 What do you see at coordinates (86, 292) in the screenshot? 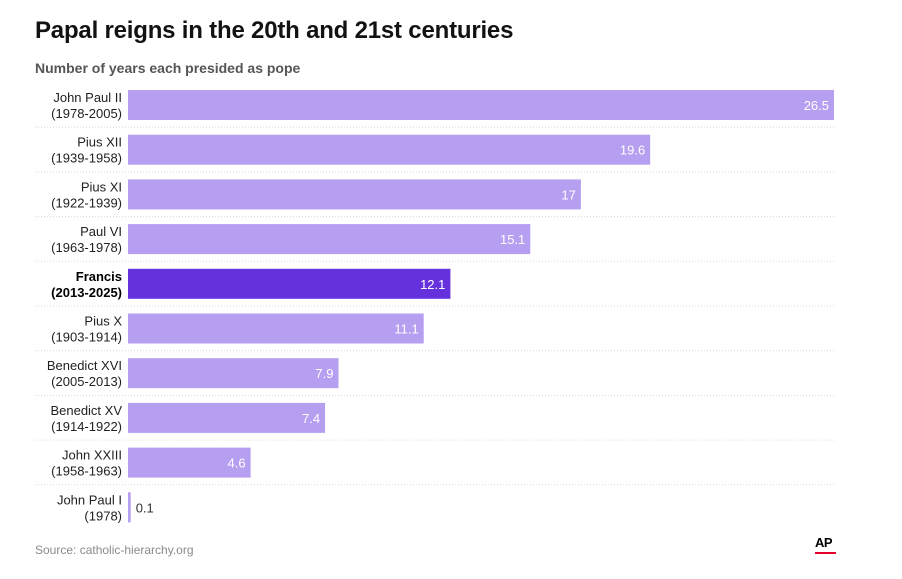
I see `category-years-label: (2013-2025)` at bounding box center [86, 292].